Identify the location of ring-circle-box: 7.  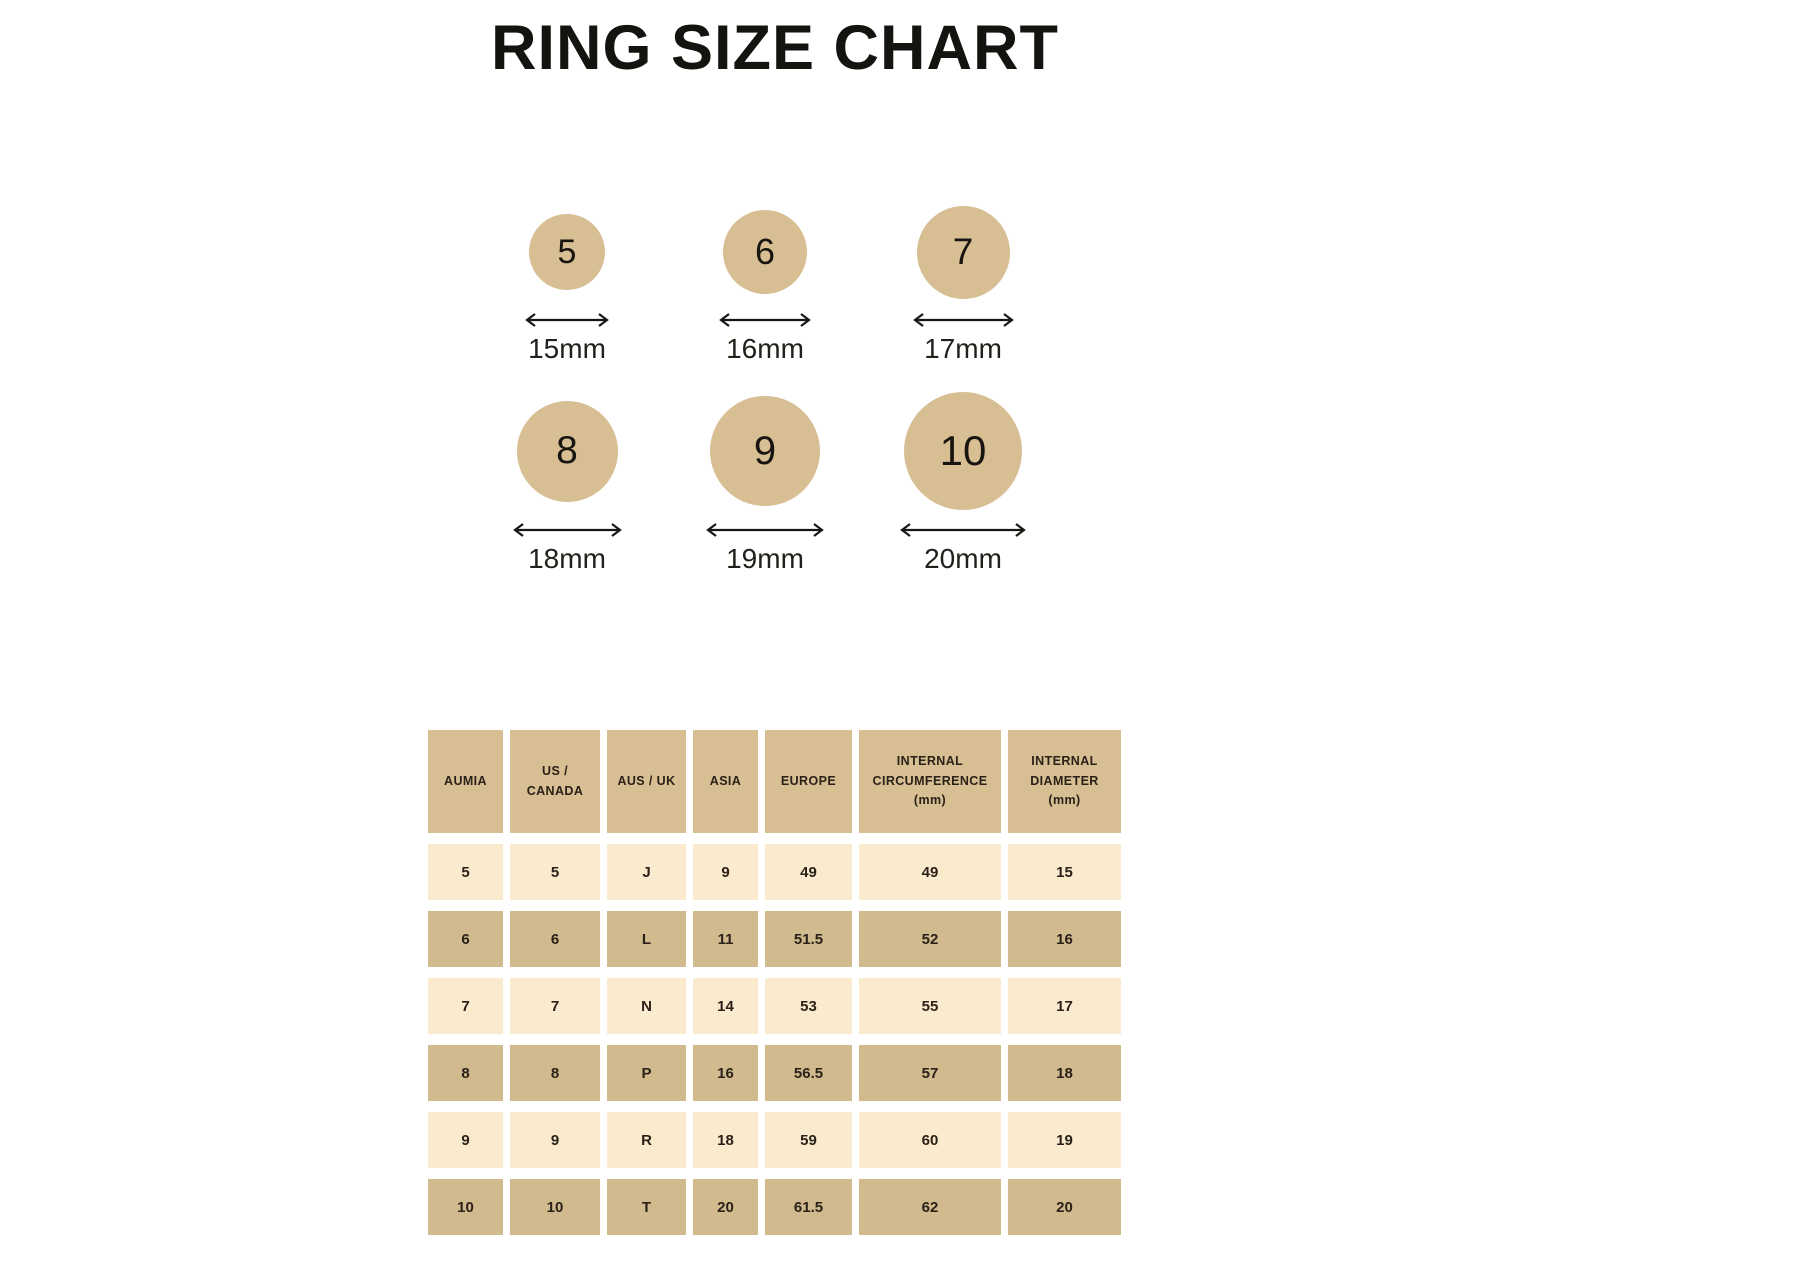
(963, 252).